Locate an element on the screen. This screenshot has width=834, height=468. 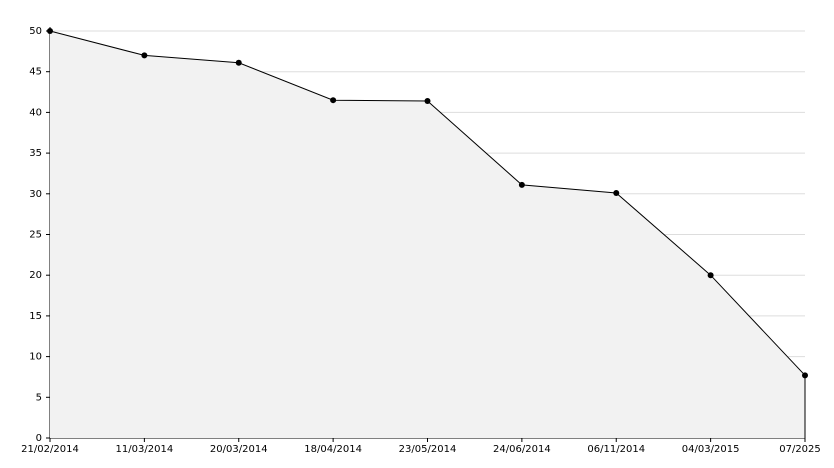
x-tick-label: 23/05/2014 is located at coordinates (428, 449).